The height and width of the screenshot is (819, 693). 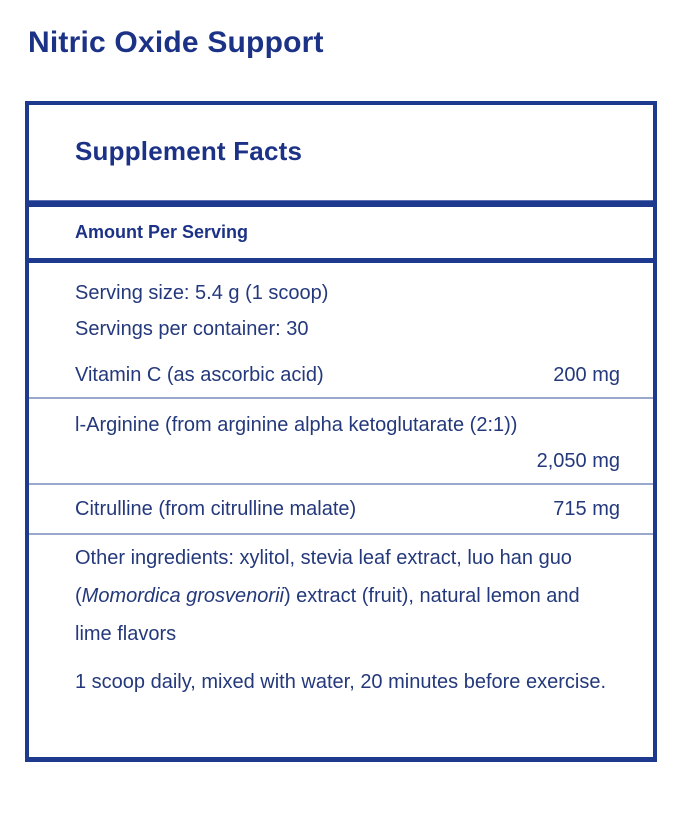 I want to click on divider-thick, so click(x=341, y=203).